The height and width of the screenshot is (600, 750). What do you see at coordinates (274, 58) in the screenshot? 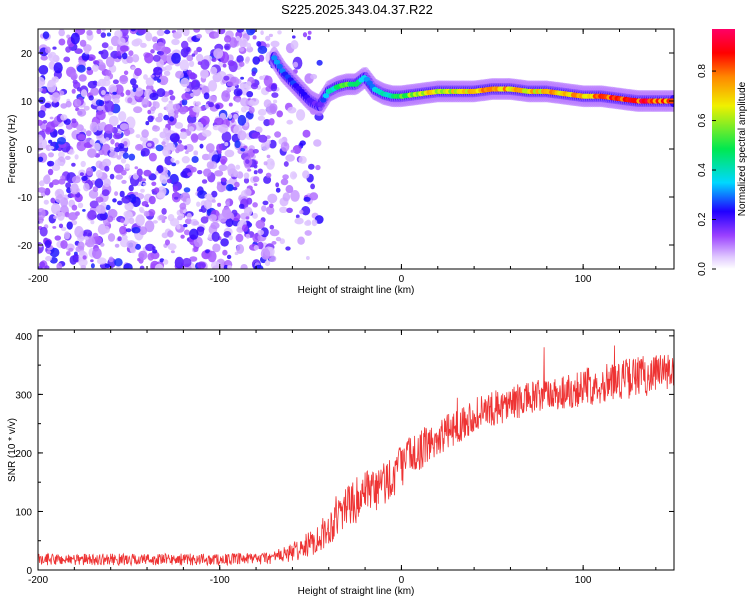
I see `spectrogram-ridge-point` at bounding box center [274, 58].